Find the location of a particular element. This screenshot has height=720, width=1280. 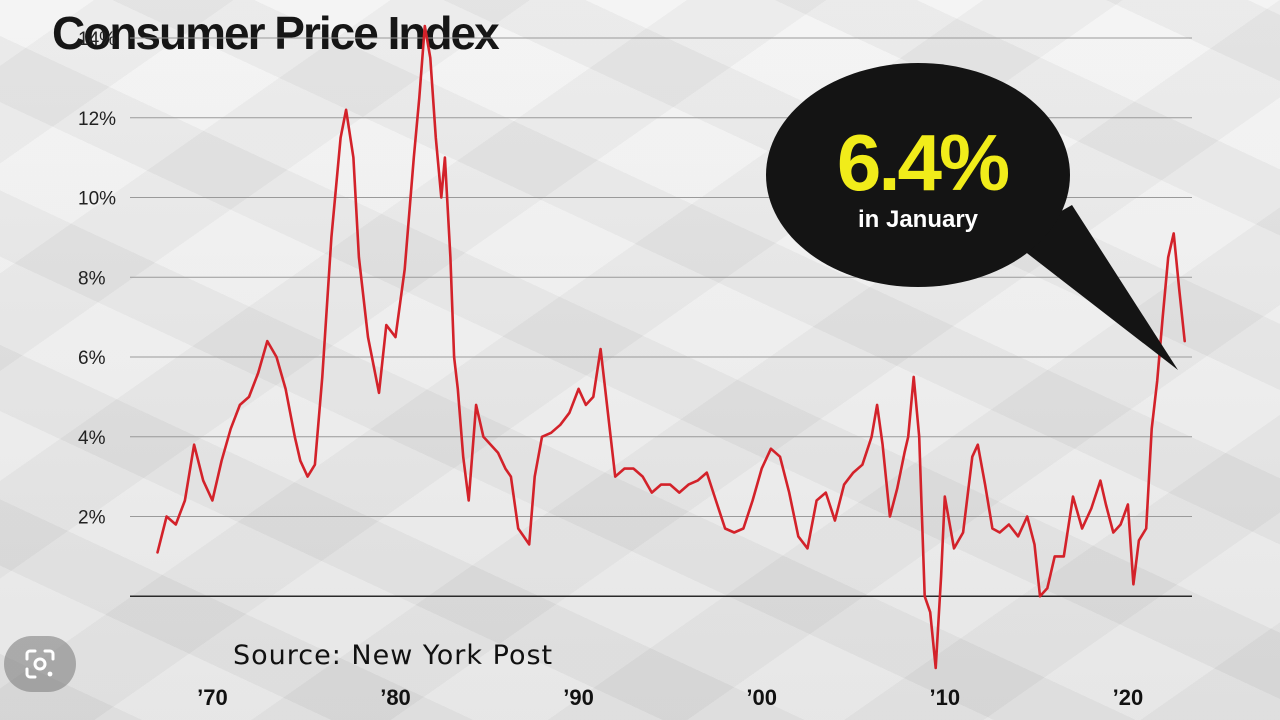

y-axis-ticks: 2% 4% 6% 8% 10% 12% 14% is located at coordinates (97, 279).